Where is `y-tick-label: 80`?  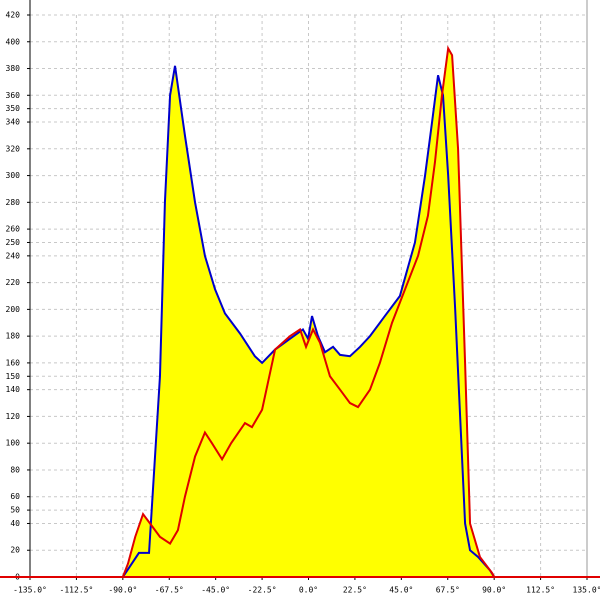
y-tick-label: 80 is located at coordinates (15, 469).